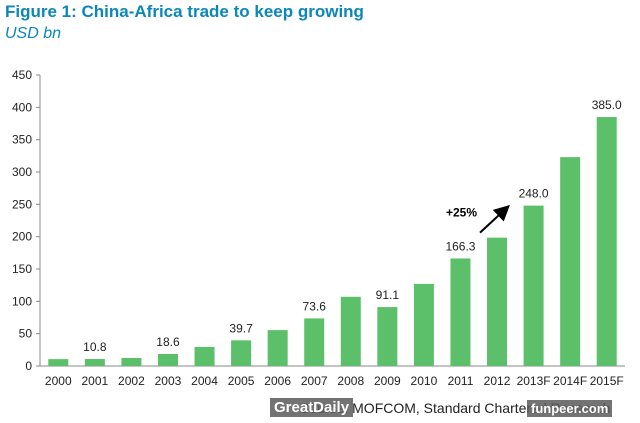 The height and width of the screenshot is (423, 640). I want to click on x-tick-label: 2012, so click(497, 381).